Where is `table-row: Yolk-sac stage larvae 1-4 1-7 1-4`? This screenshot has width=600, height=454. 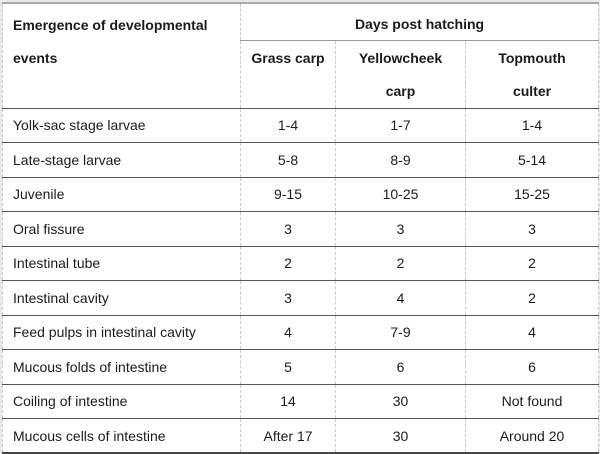
table-row: Yolk-sac stage larvae 1-4 1-7 1-4 is located at coordinates (300, 125).